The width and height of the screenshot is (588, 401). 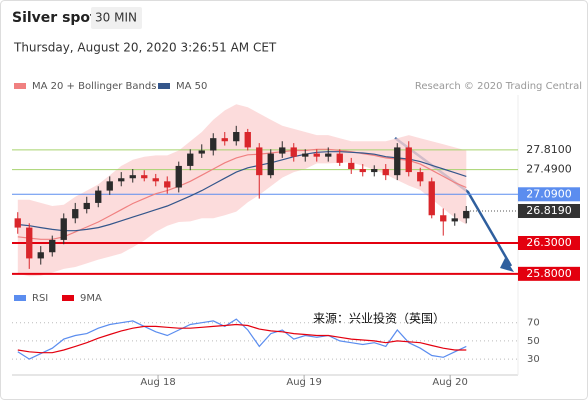 I want to click on timeframe-box, so click(x=116, y=18).